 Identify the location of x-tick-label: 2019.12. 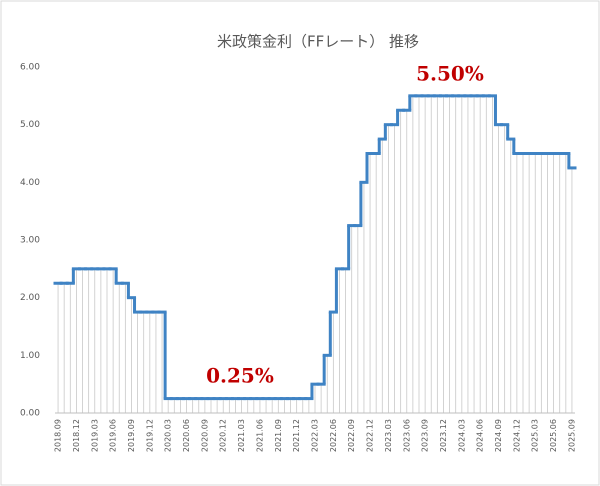
(149, 435).